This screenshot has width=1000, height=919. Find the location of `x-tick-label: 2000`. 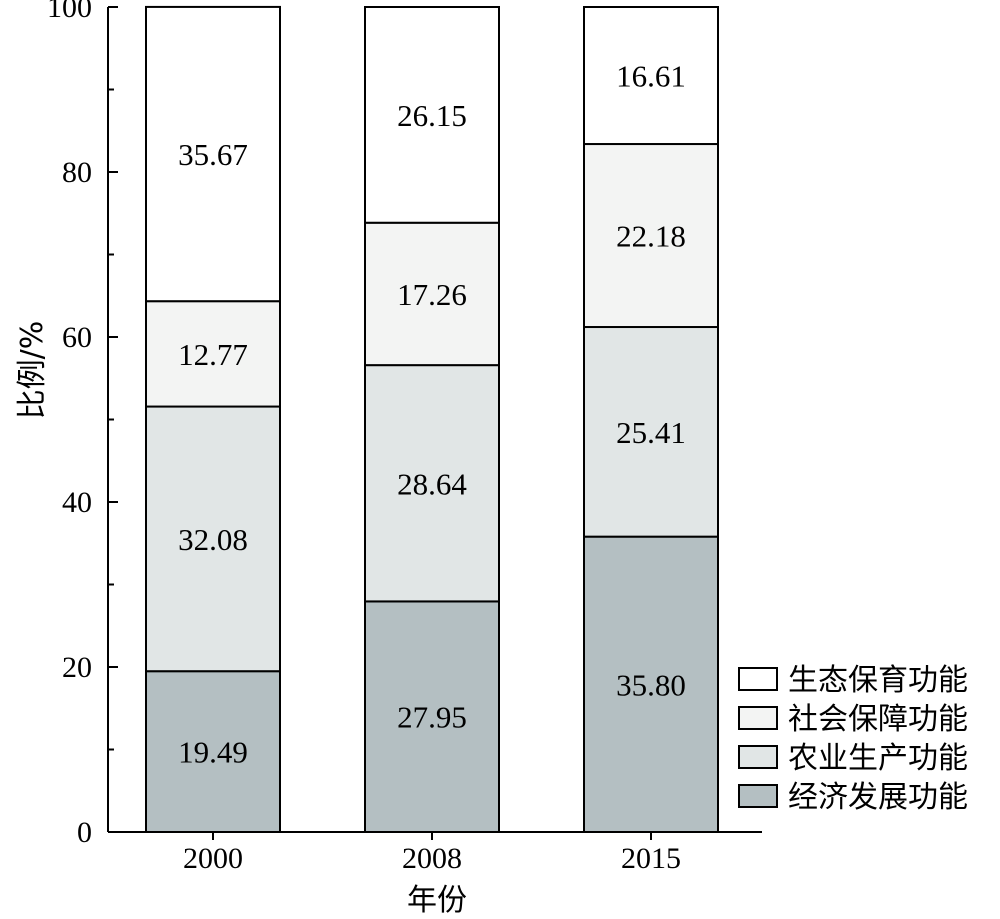

x-tick-label: 2000 is located at coordinates (213, 858).